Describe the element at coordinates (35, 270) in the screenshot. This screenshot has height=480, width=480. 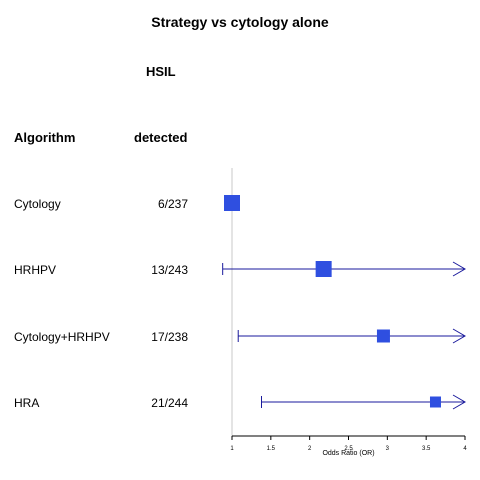
I see `row-label-hrhpv: HRHPV` at that location.